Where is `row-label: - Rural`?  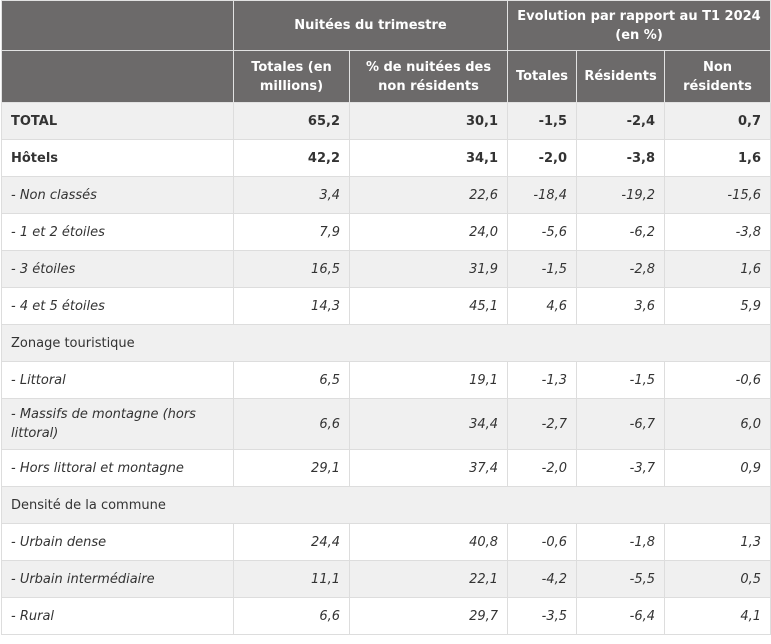 row-label: - Rural is located at coordinates (117, 616).